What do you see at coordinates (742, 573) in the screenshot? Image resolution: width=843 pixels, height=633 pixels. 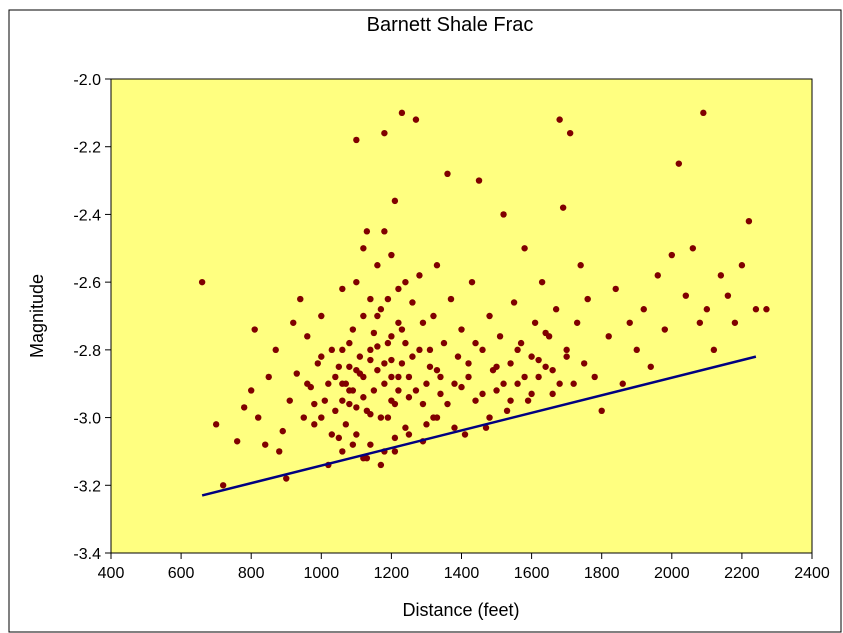 I see `x-tick-label: 2200` at bounding box center [742, 573].